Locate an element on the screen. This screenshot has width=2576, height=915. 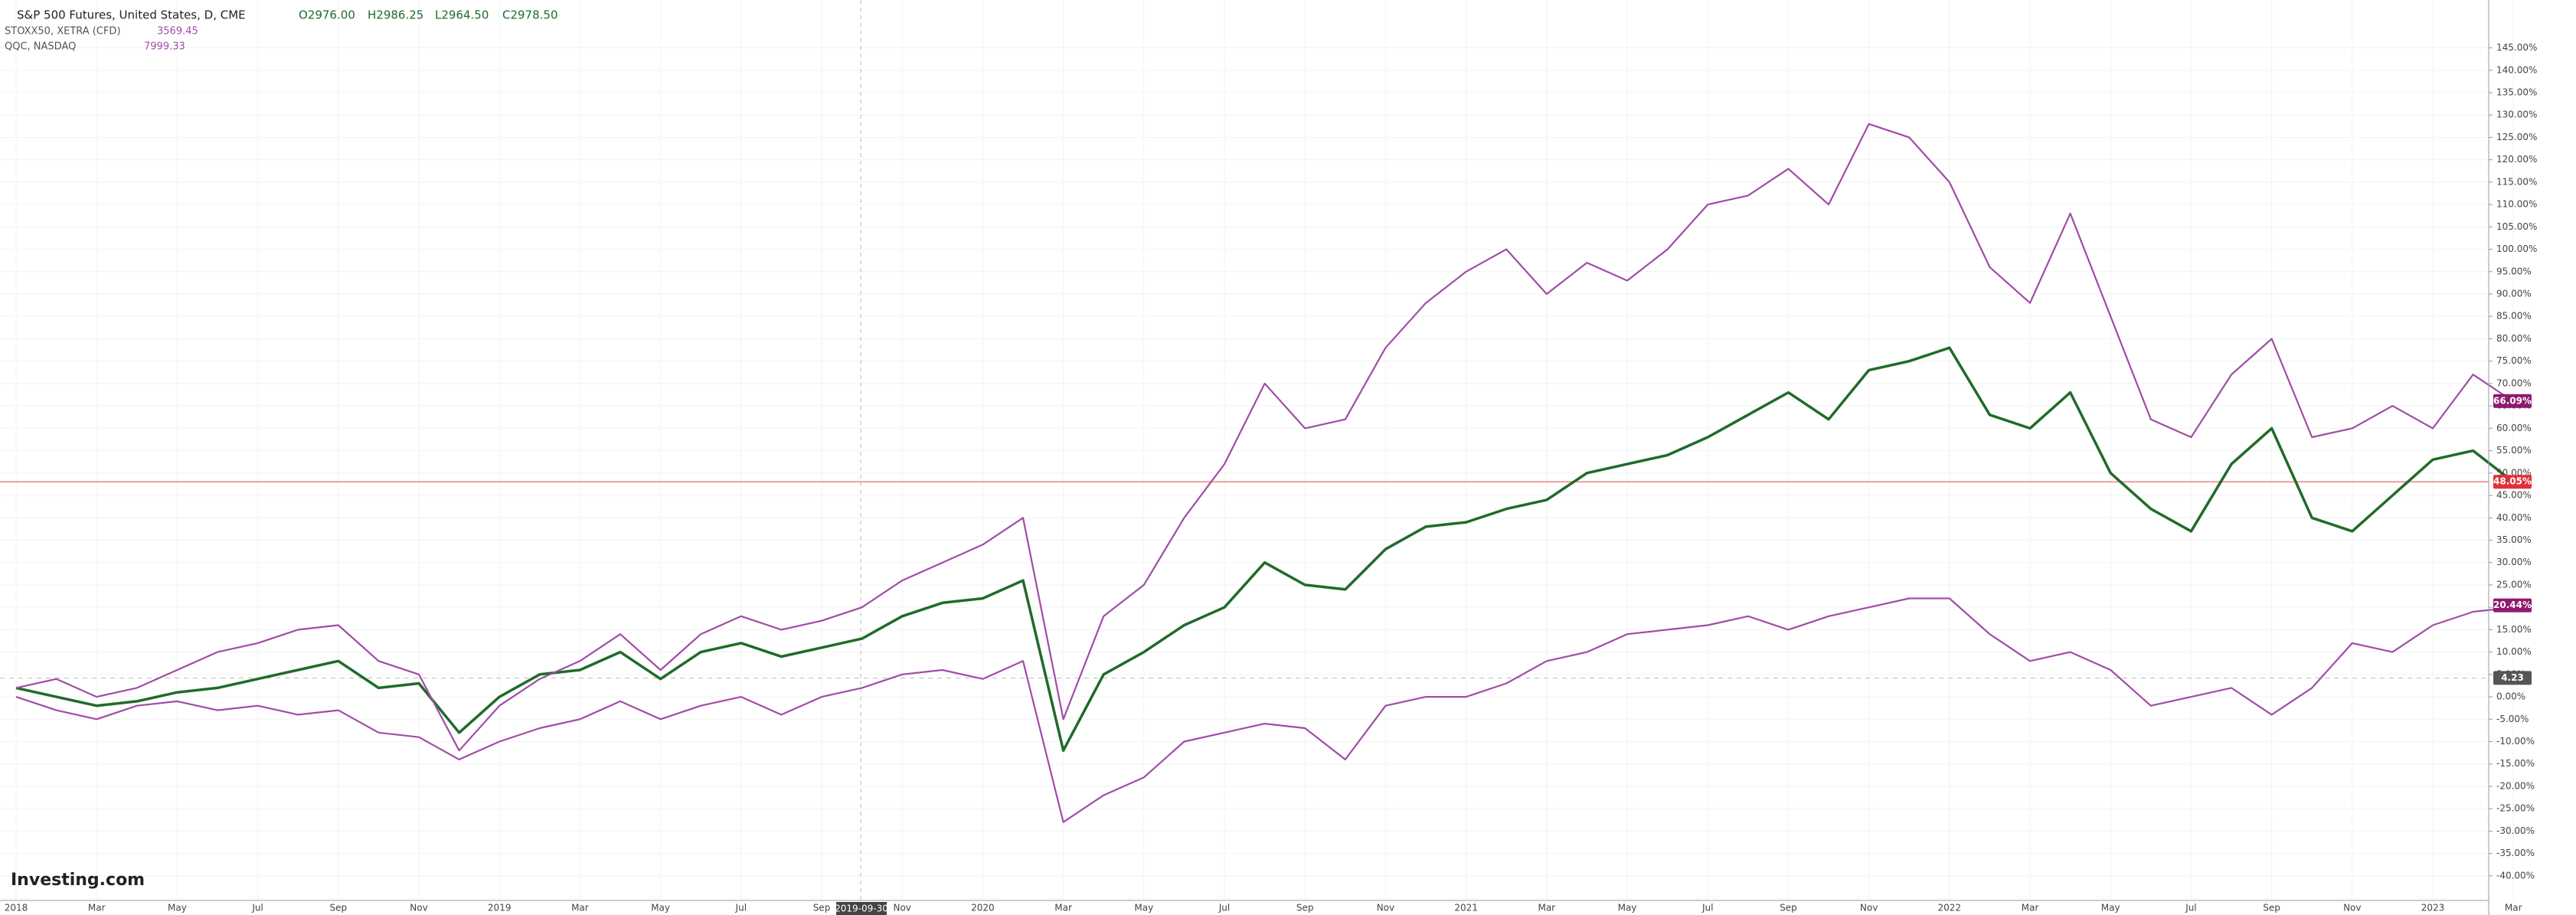
y-tick-label: 110.00% is located at coordinates (2516, 204).